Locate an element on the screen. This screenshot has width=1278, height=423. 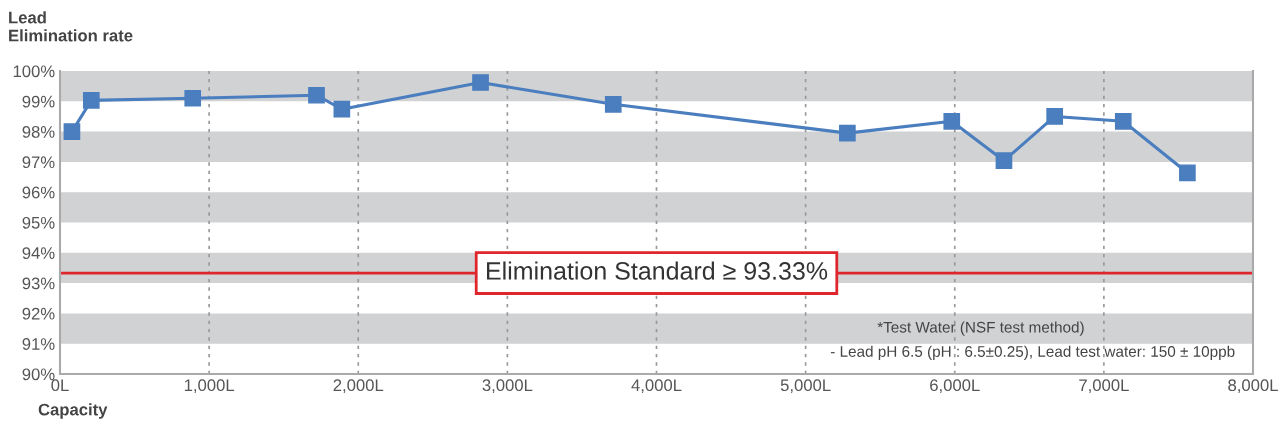
x-tick-label: 5,000L is located at coordinates (805, 386).